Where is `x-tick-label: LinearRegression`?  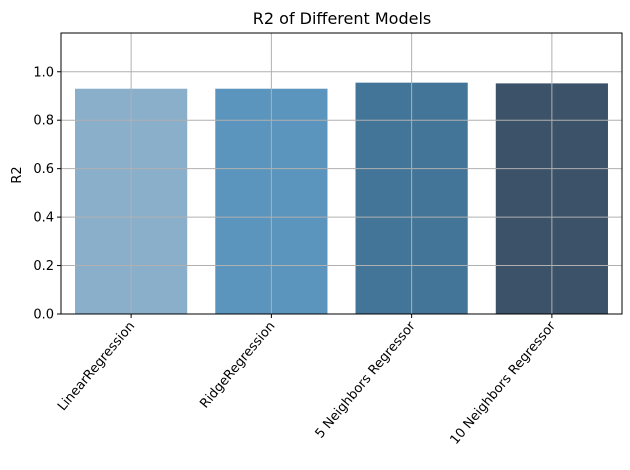
x-tick-label: LinearRegression is located at coordinates (96, 366).